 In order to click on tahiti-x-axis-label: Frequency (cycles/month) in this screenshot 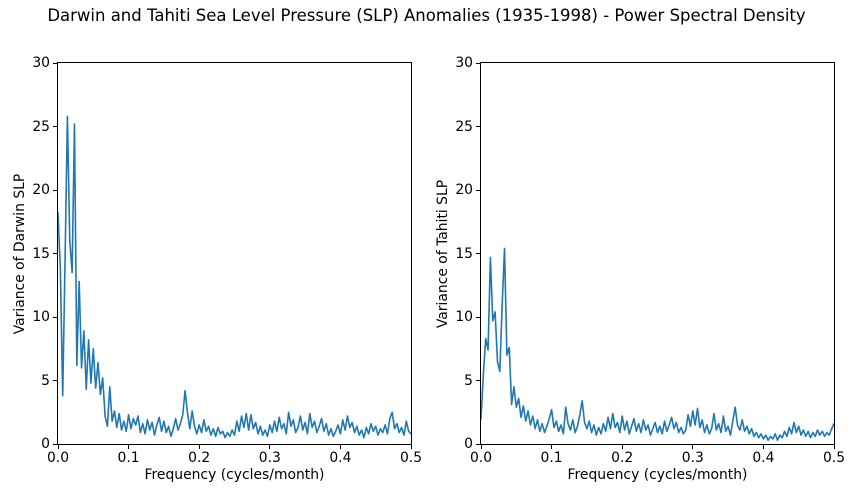, I will do `click(657, 475)`.